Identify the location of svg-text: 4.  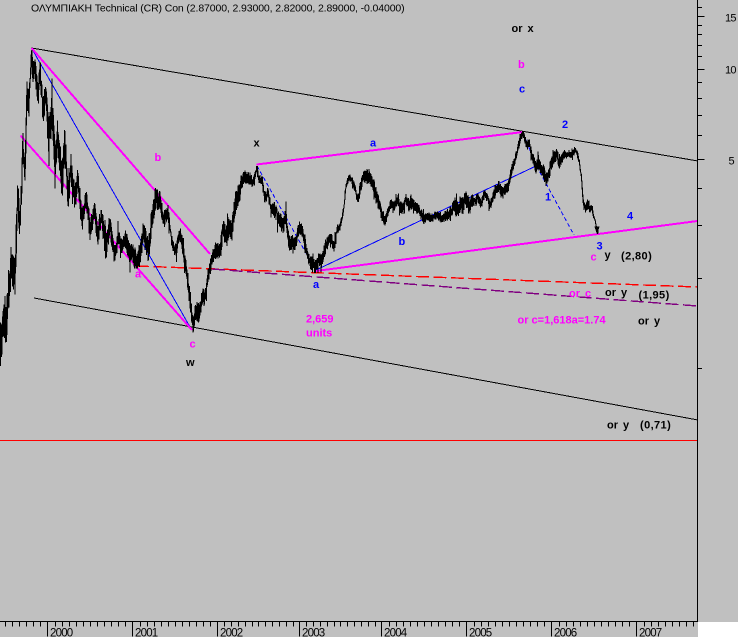
(630, 217).